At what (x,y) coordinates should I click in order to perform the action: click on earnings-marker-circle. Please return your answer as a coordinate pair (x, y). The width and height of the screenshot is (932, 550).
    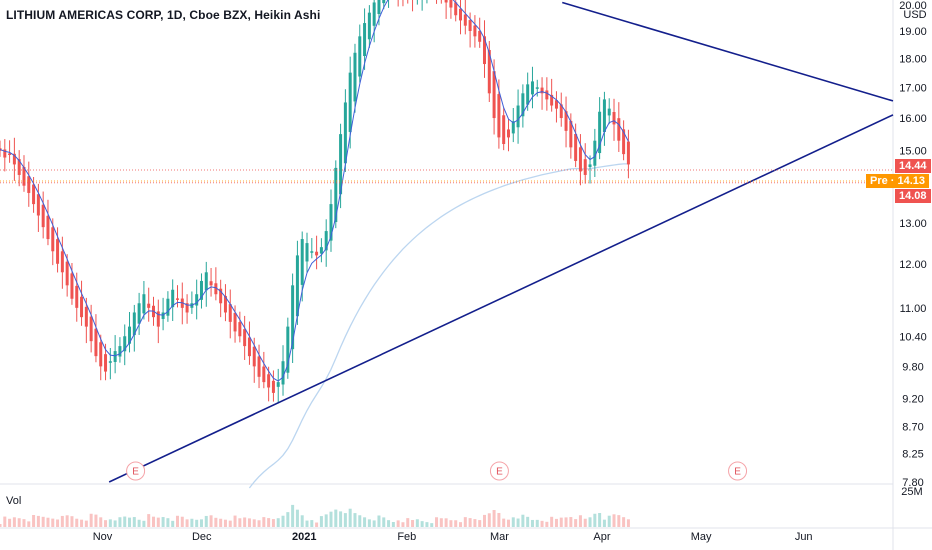
    Looking at the image, I should click on (136, 471).